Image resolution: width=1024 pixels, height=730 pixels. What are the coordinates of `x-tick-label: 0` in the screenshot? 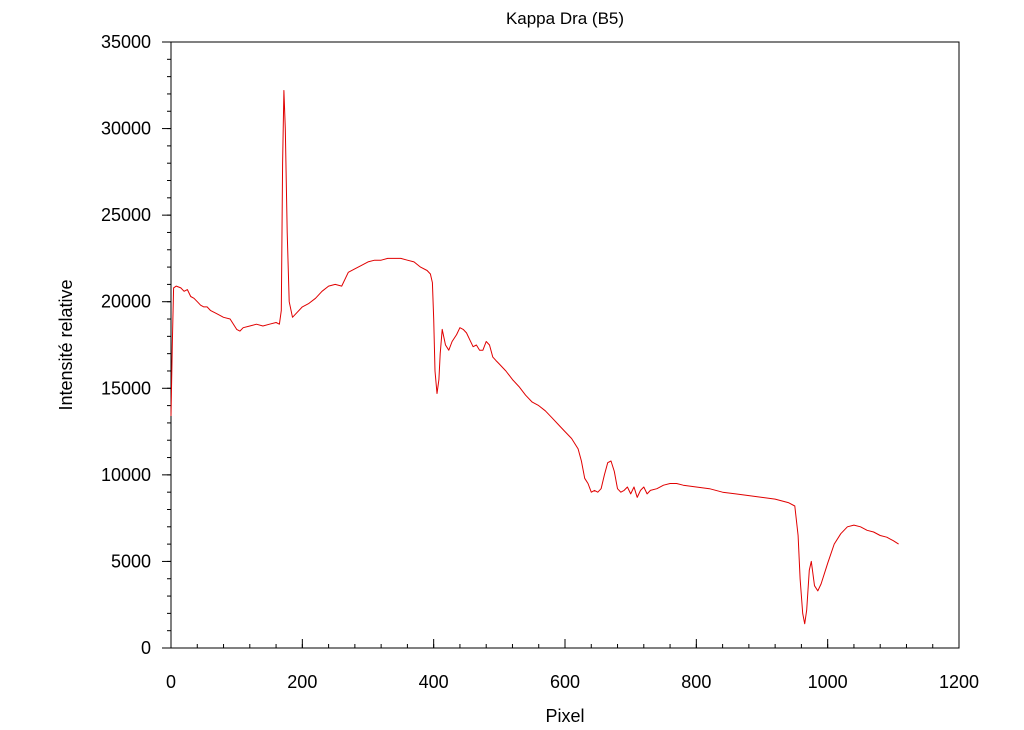 It's located at (171, 682).